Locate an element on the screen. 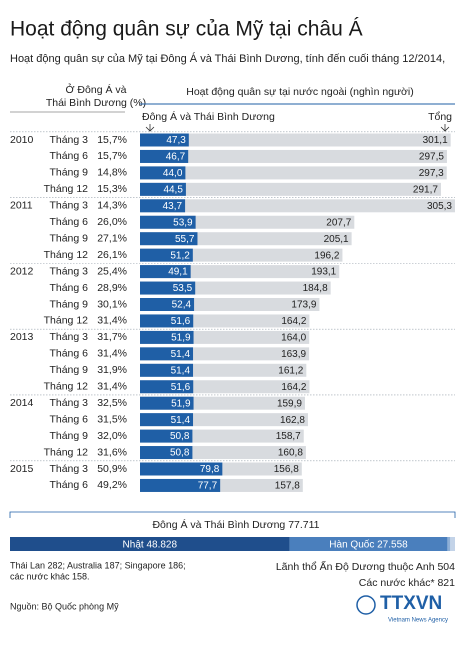  share-label: 31,5% is located at coordinates (112, 419).